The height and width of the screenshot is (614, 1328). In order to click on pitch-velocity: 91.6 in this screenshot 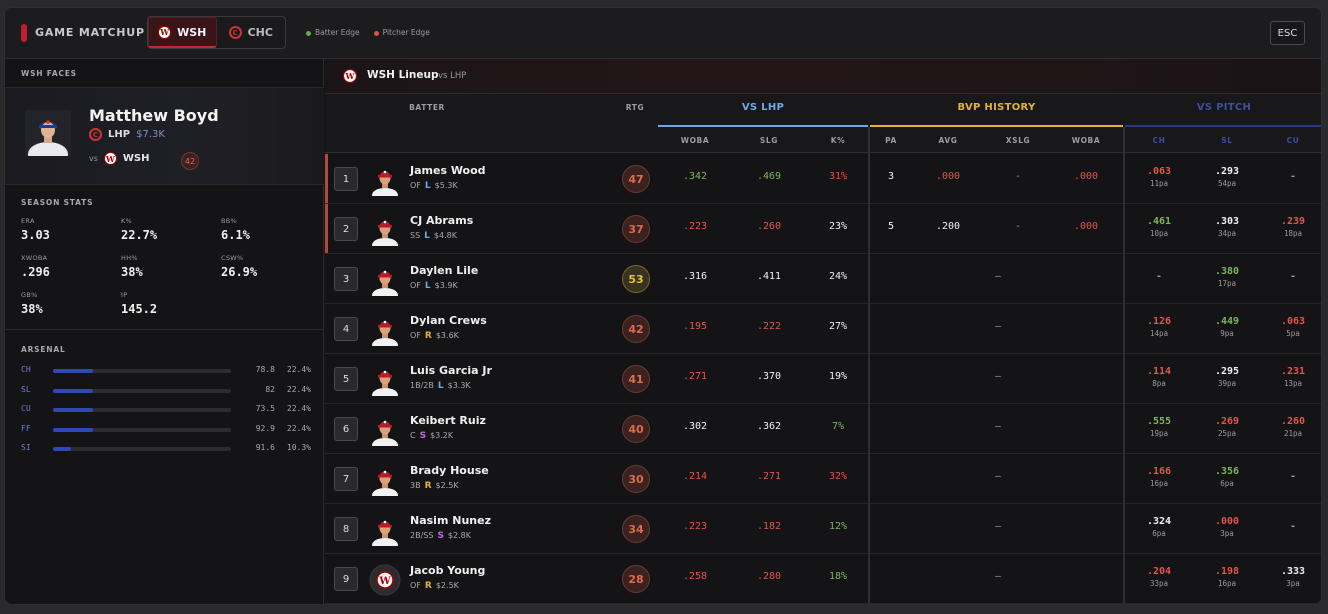, I will do `click(265, 447)`.